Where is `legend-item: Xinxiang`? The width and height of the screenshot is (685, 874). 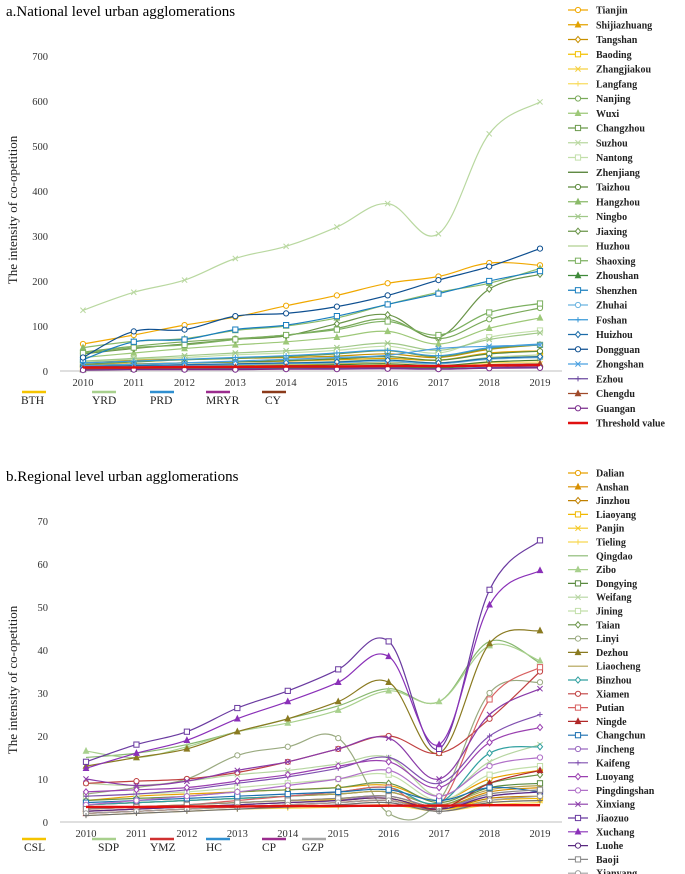 legend-item: Xinxiang is located at coordinates (601, 805).